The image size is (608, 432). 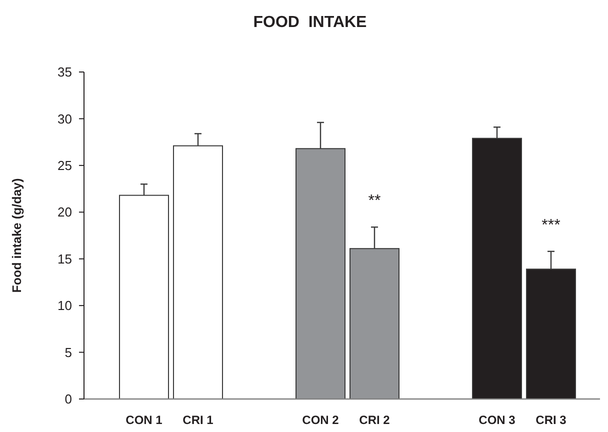 What do you see at coordinates (310, 22) in the screenshot?
I see `chart-title: FOOD INTAKE` at bounding box center [310, 22].